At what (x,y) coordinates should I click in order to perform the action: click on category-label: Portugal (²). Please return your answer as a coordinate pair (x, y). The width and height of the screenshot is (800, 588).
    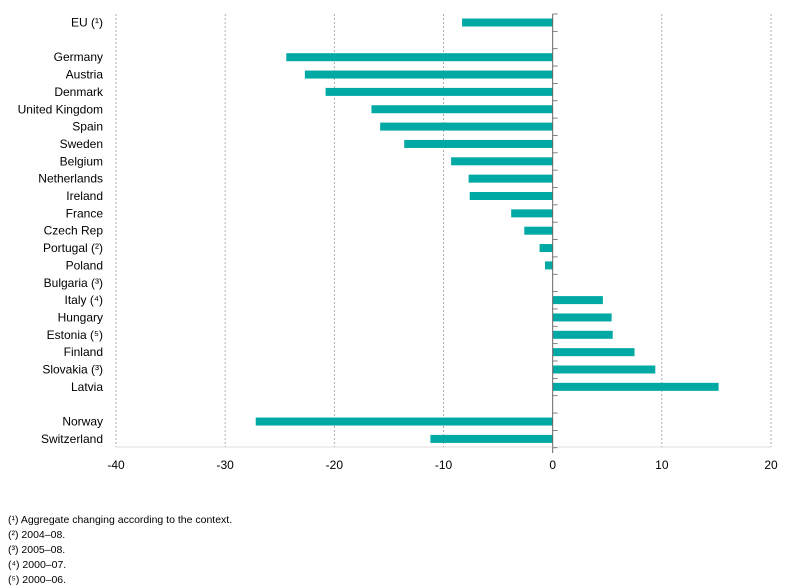
    Looking at the image, I should click on (73, 248).